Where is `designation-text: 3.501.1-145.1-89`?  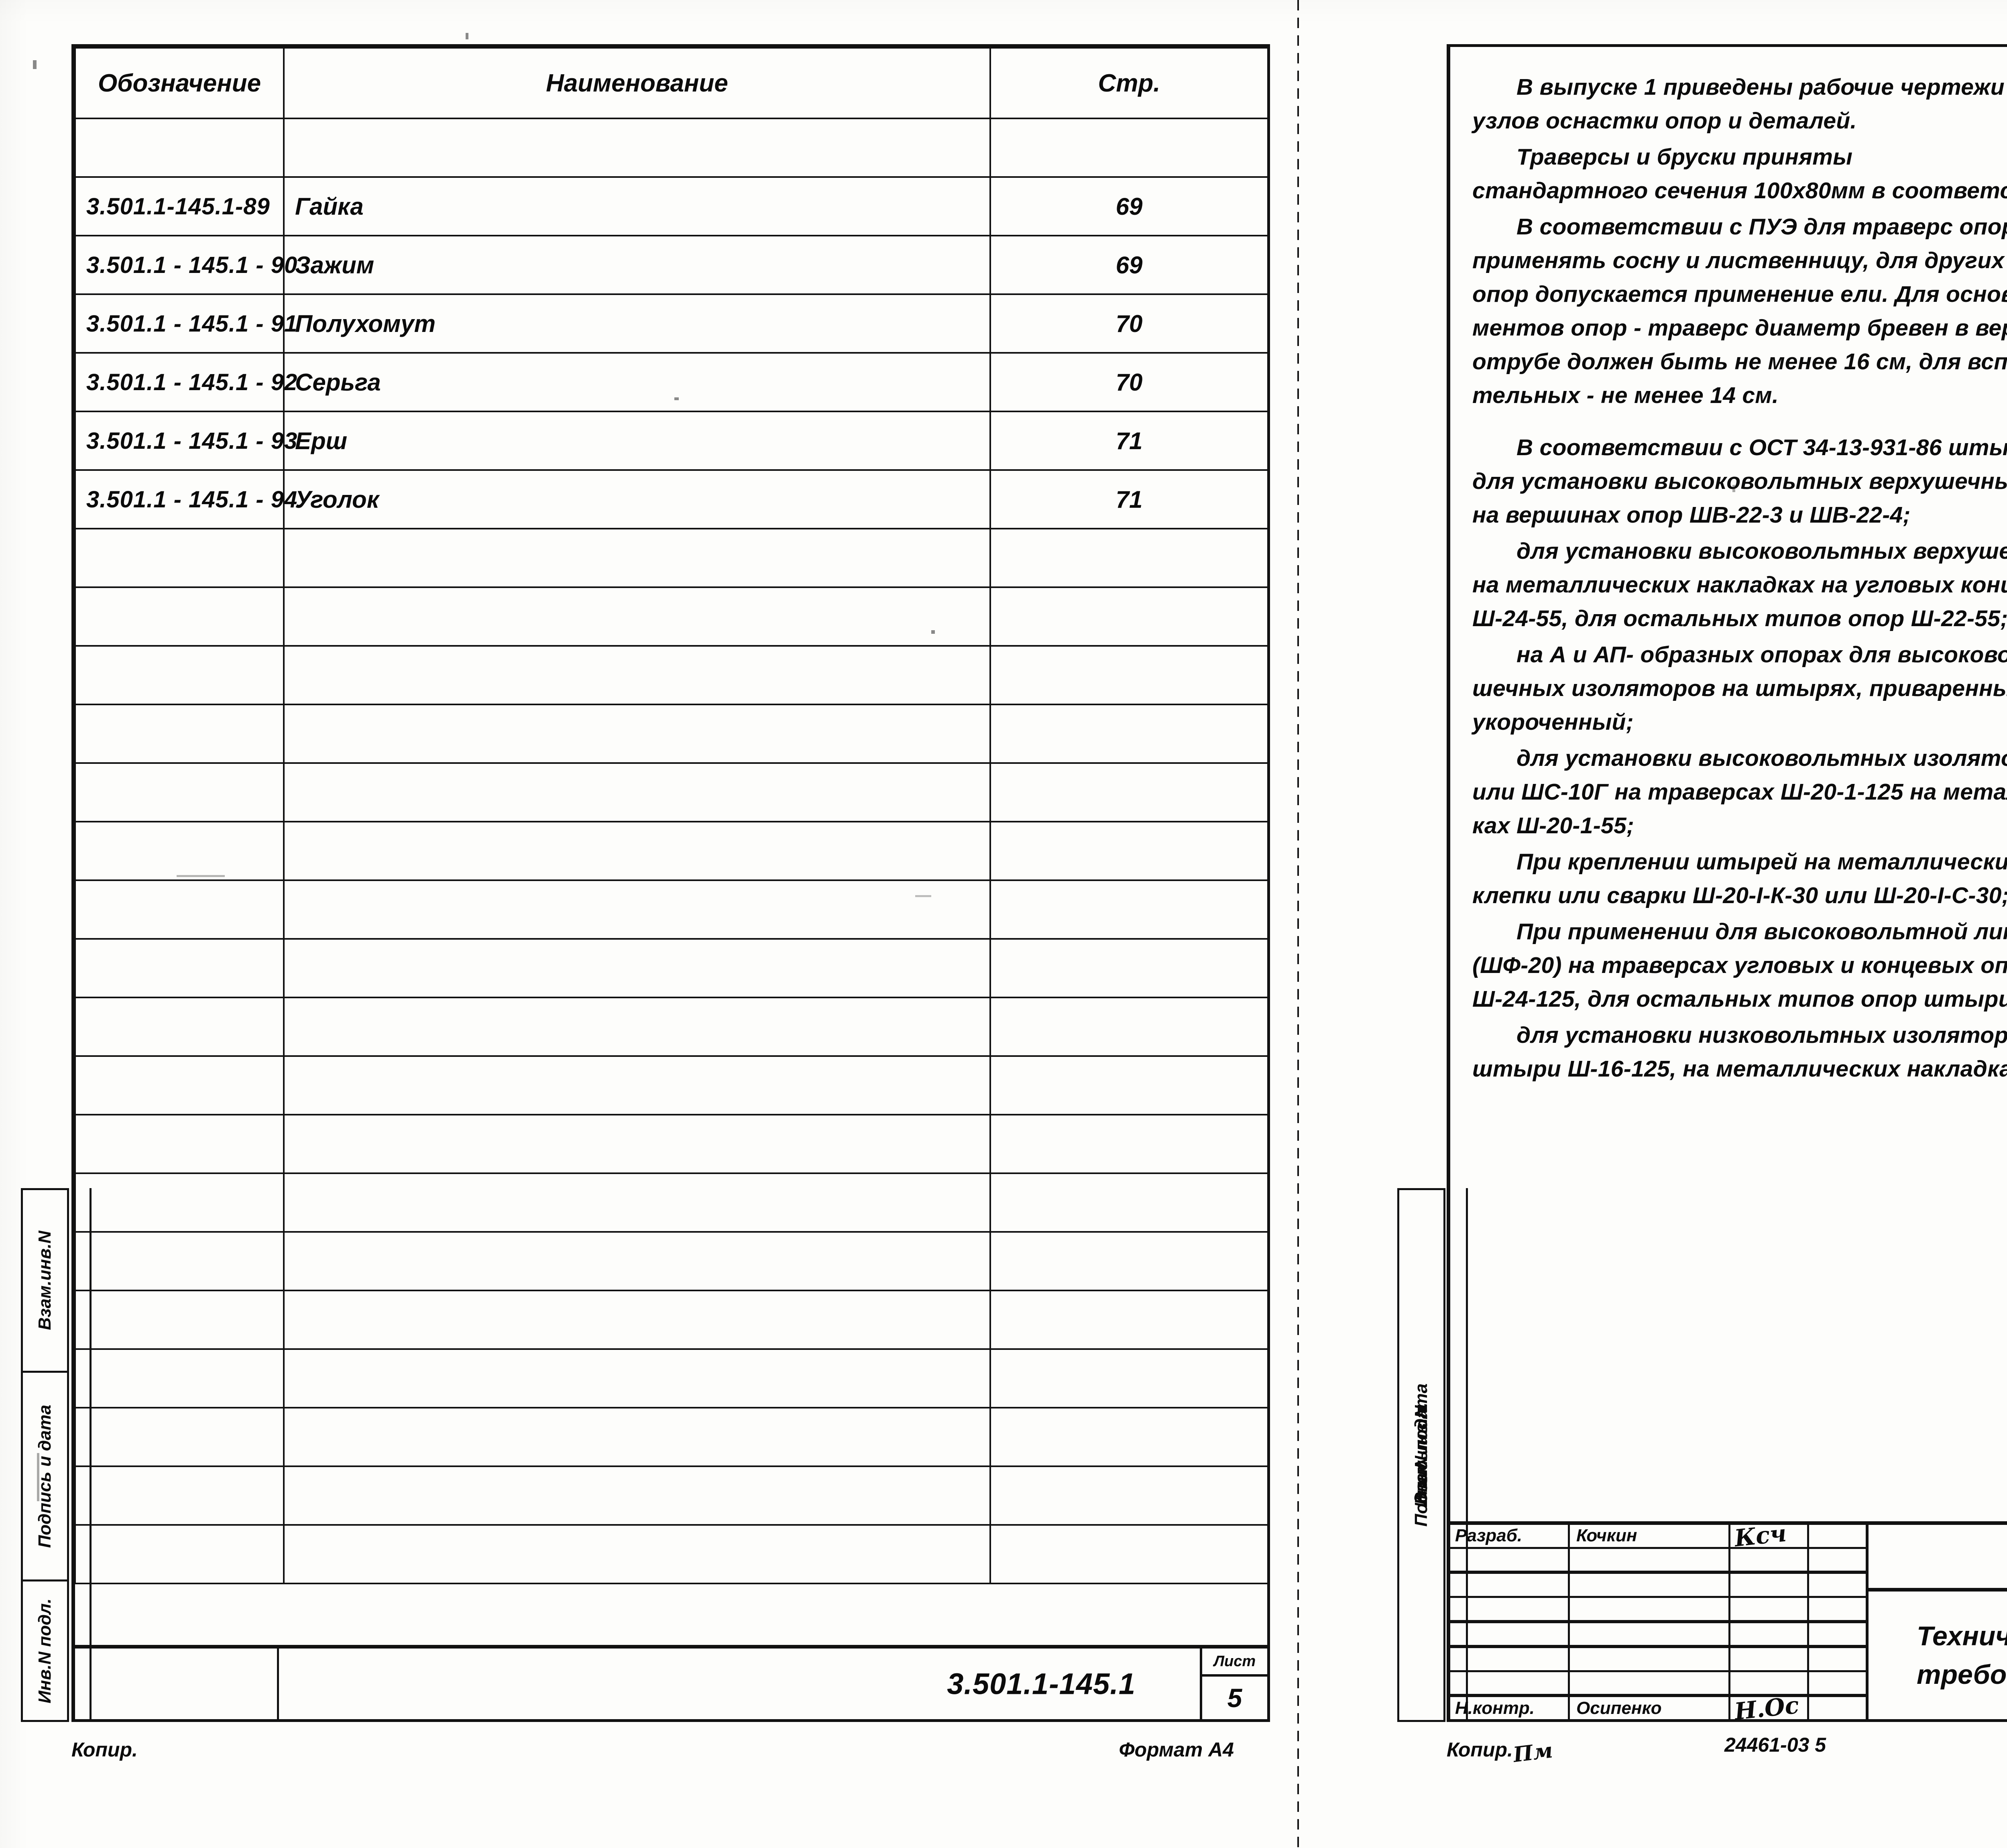 designation-text: 3.501.1-145.1-89 is located at coordinates (178, 206).